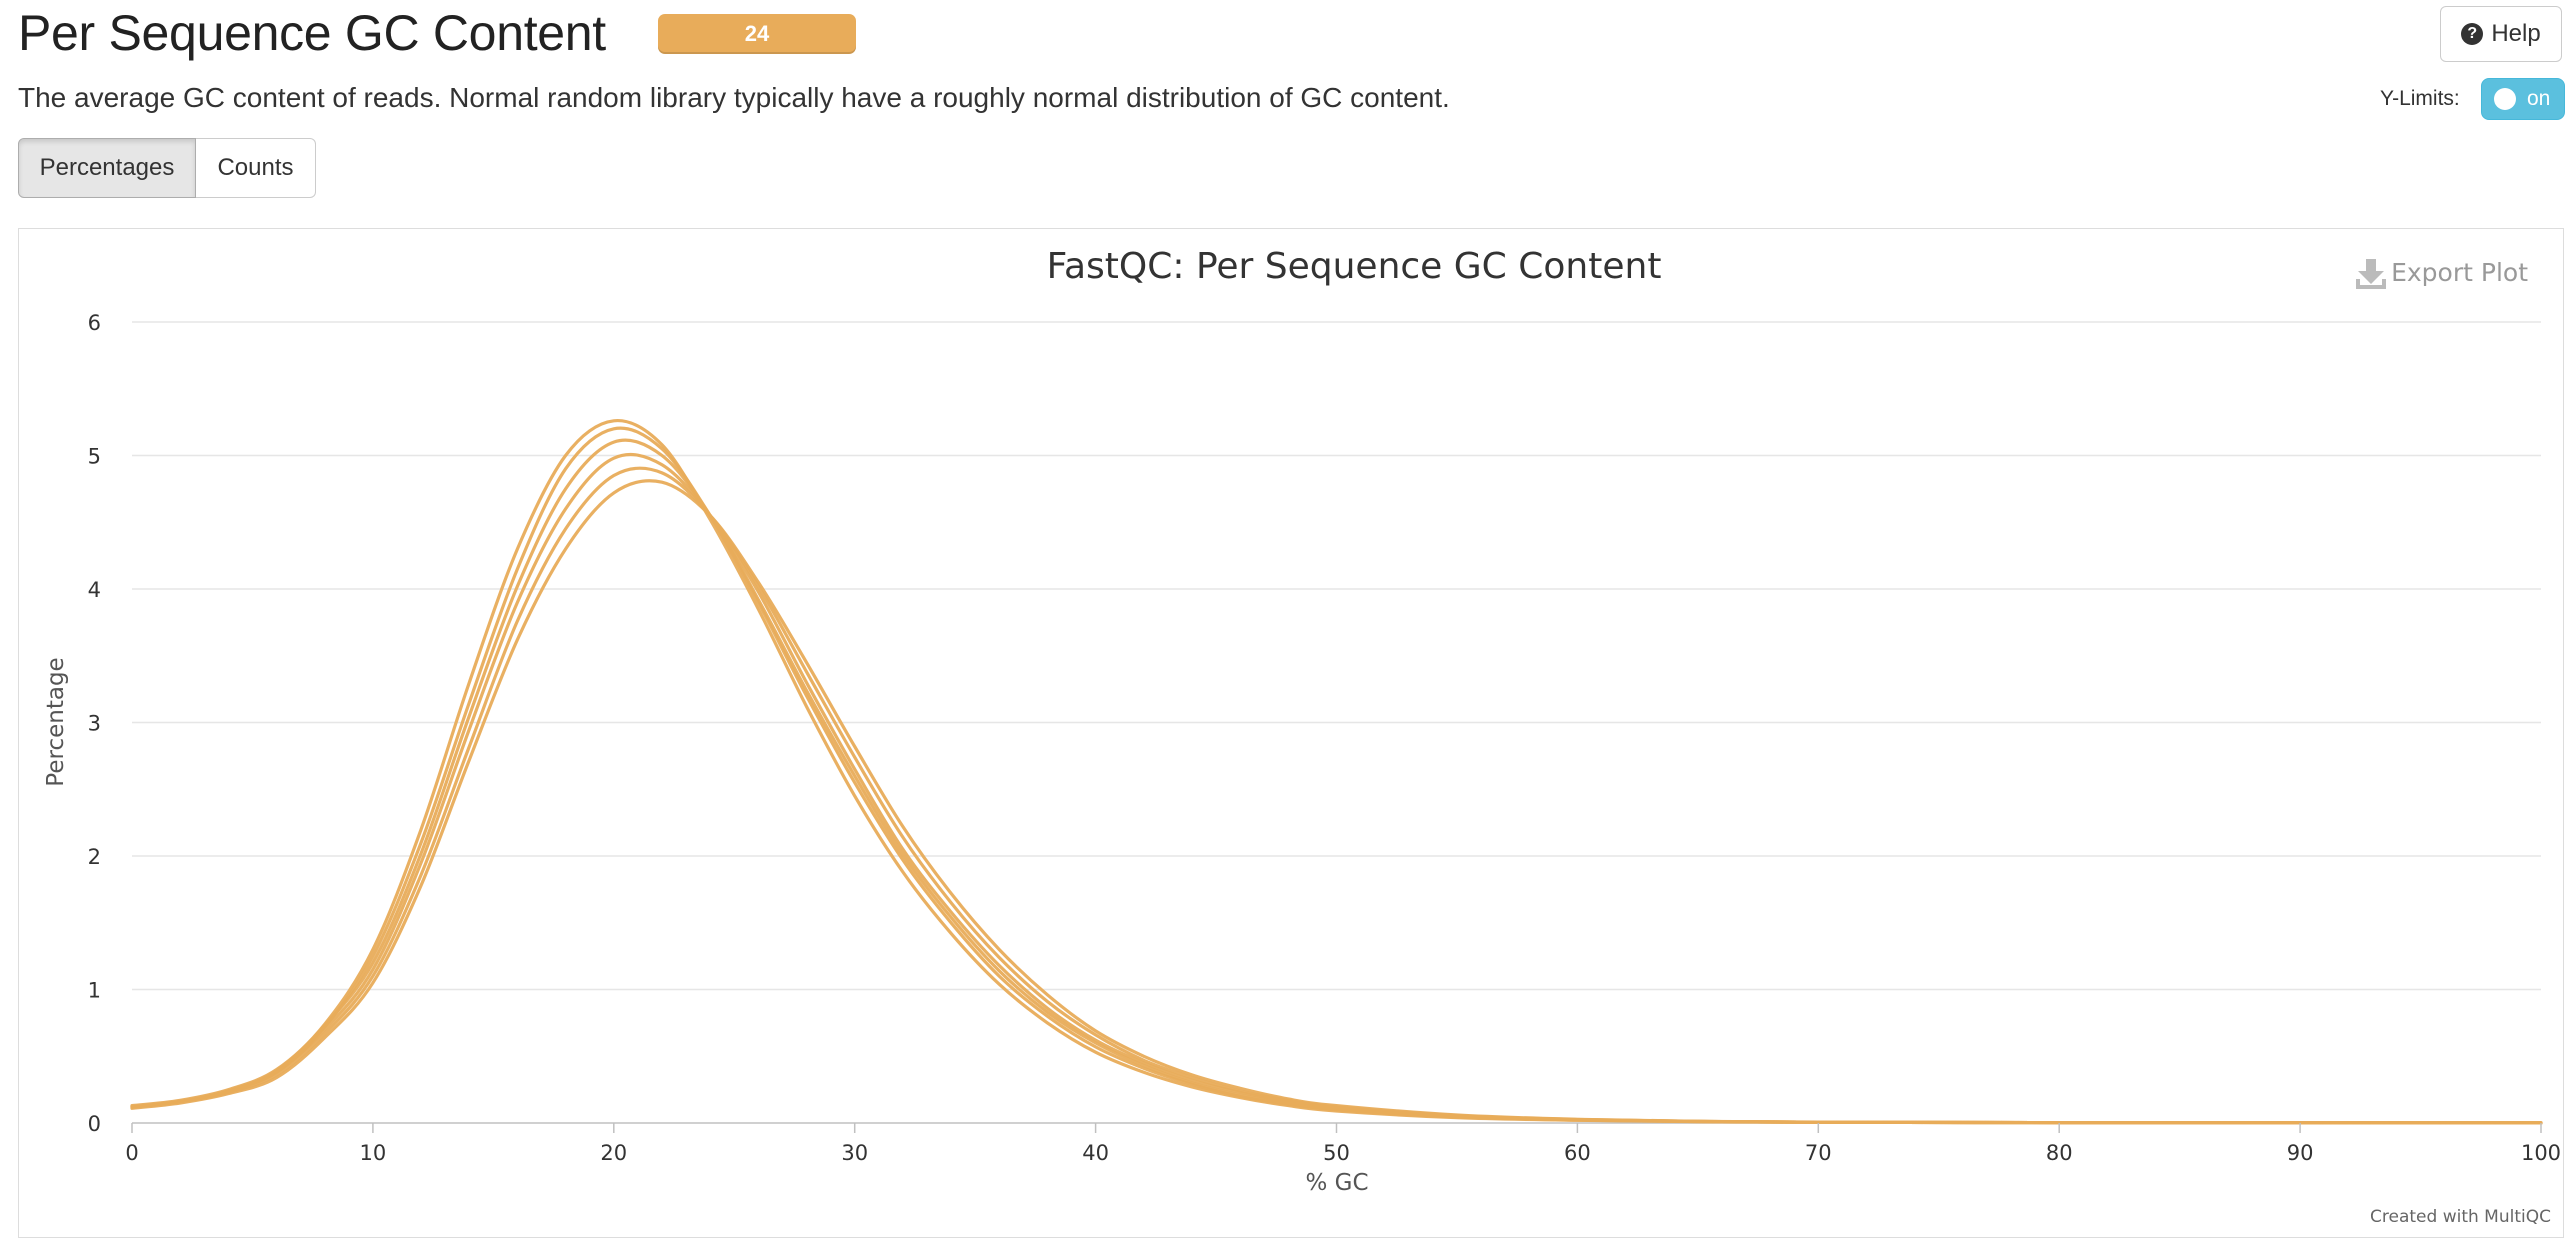  Describe the element at coordinates (1577, 1153) in the screenshot. I see `x-tick-label: 60` at that location.